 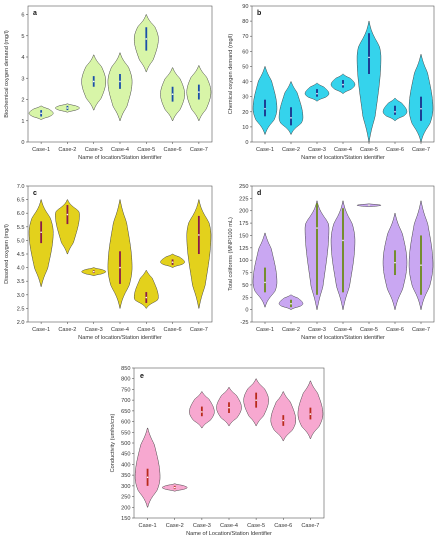 I want to click on y-tick-label: 250, so click(x=243, y=187).